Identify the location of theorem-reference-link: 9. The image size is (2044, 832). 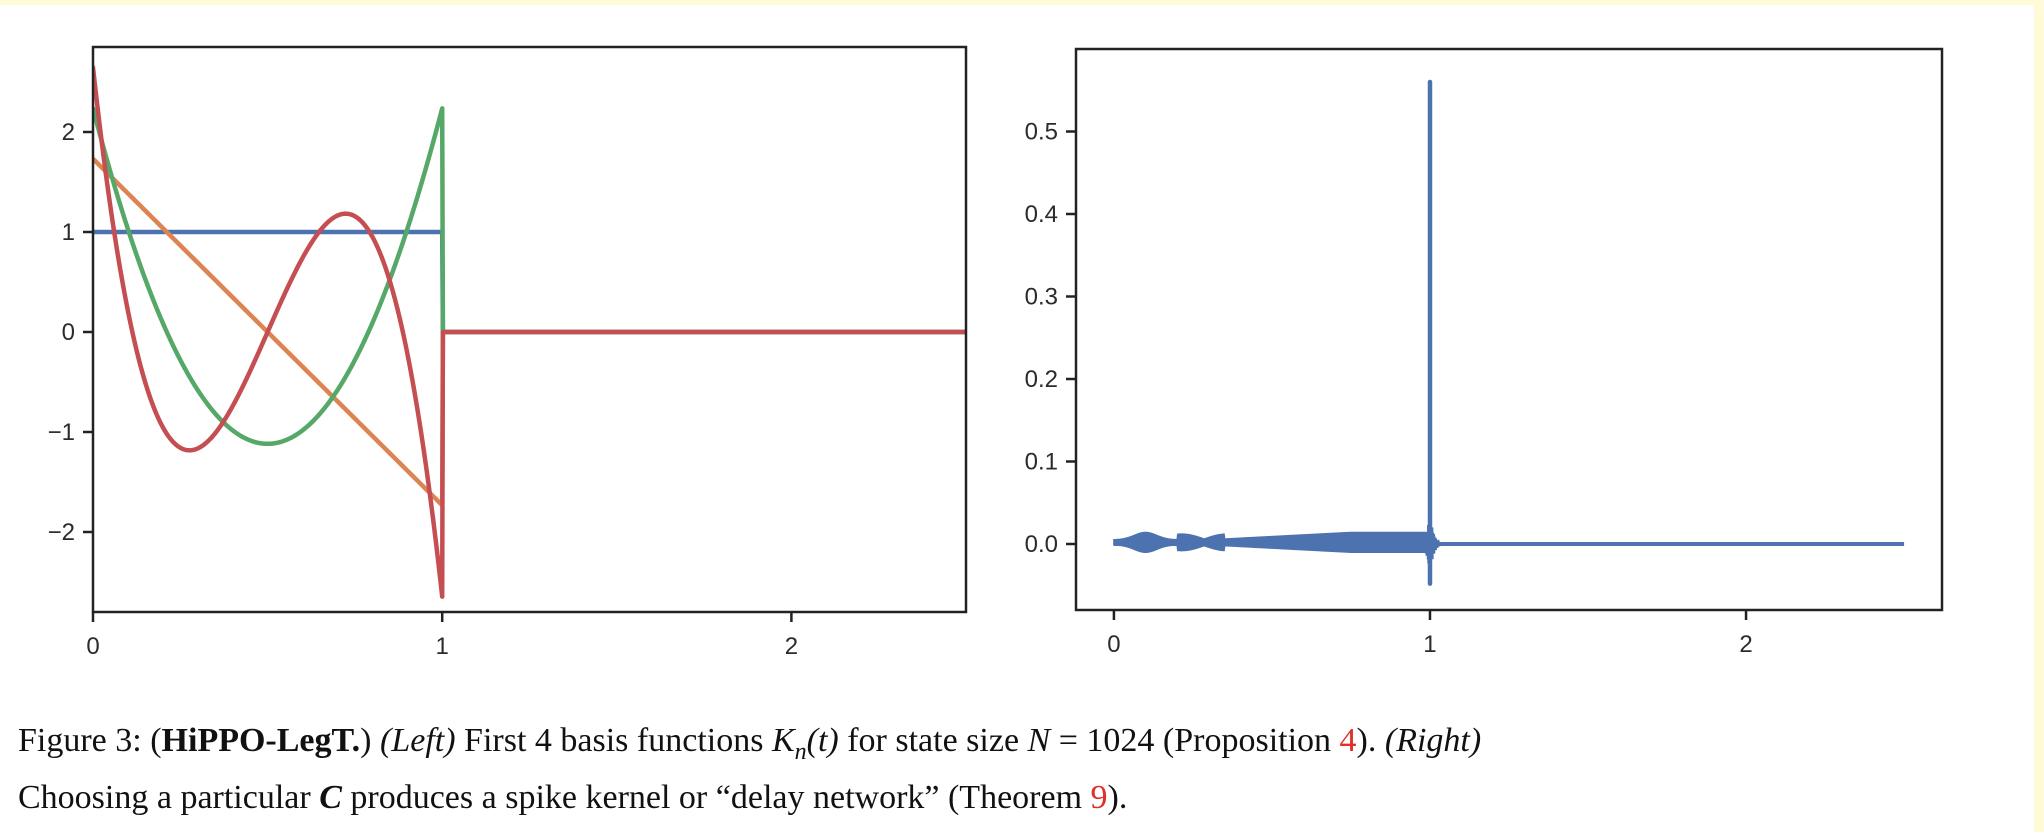
(1099, 797).